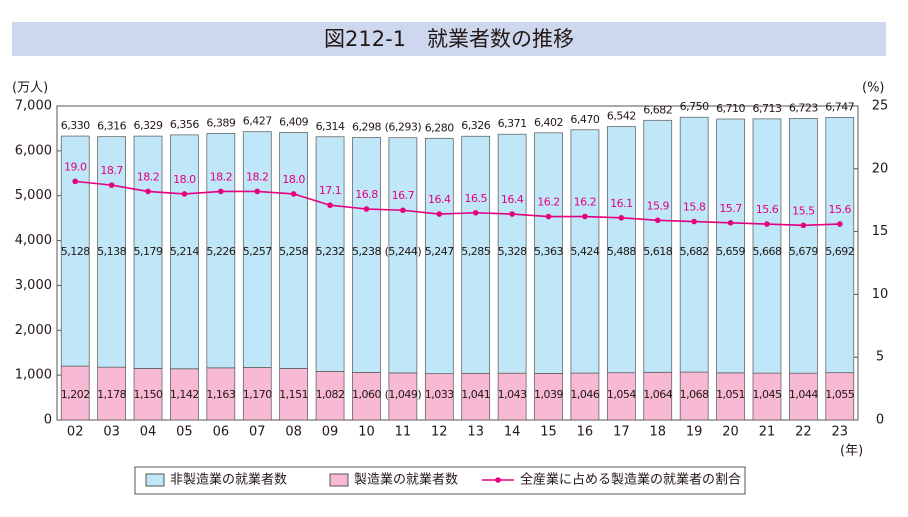 The image size is (908, 517). What do you see at coordinates (475, 432) in the screenshot?
I see `x-tick-label: 13` at bounding box center [475, 432].